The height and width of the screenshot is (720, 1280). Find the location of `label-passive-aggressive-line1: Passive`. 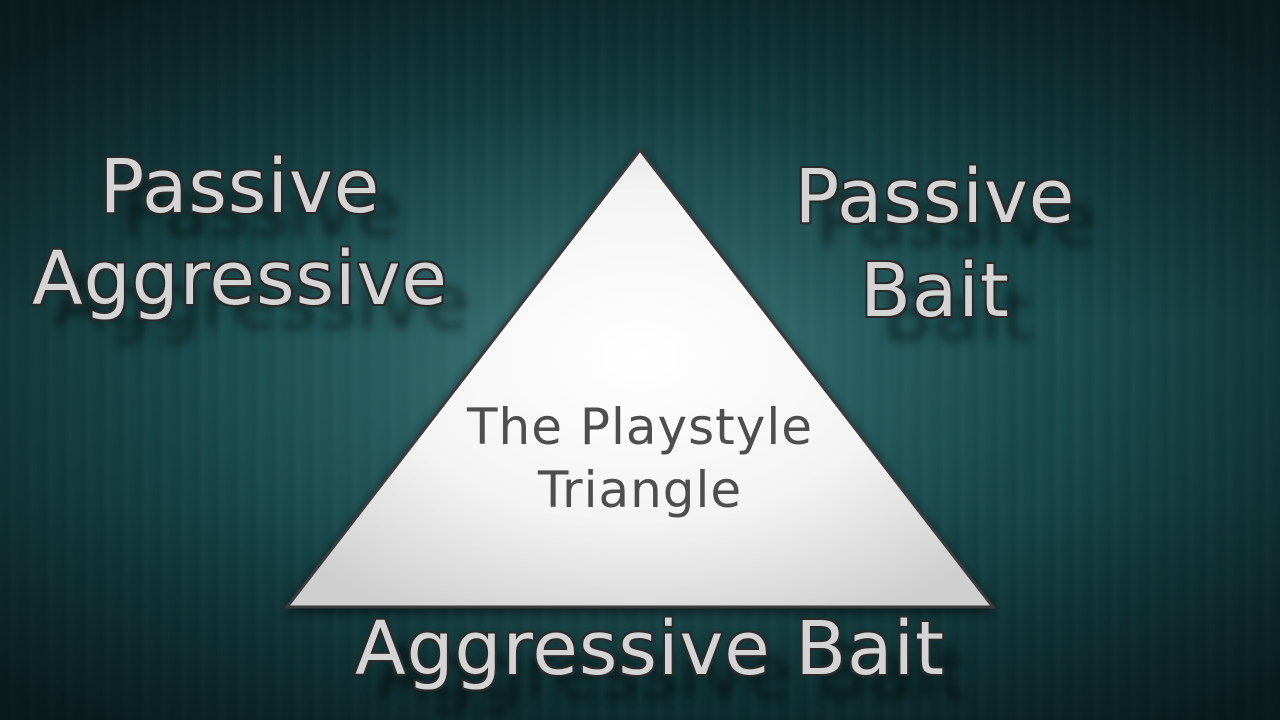

label-passive-aggressive-line1: Passive is located at coordinates (240, 187).